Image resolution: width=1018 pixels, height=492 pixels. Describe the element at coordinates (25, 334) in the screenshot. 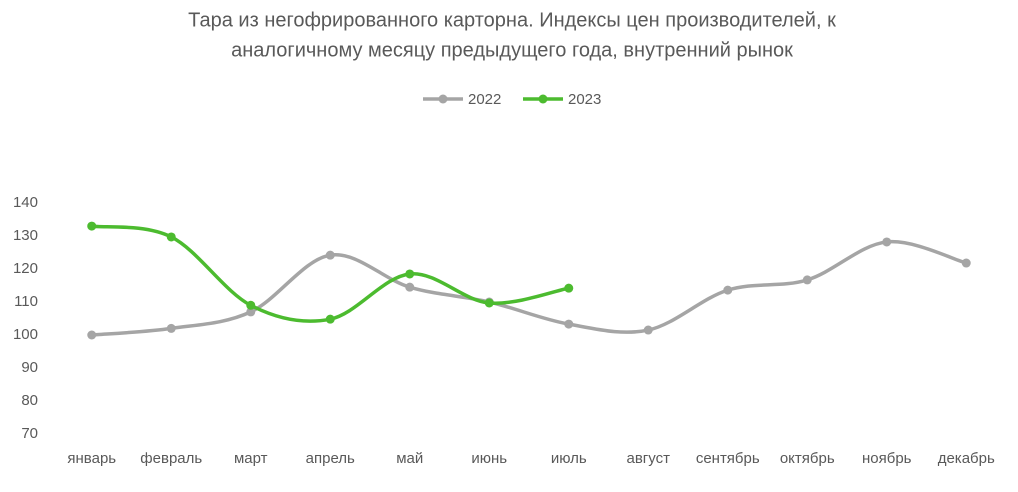

I see `y-tick-label: 100` at that location.